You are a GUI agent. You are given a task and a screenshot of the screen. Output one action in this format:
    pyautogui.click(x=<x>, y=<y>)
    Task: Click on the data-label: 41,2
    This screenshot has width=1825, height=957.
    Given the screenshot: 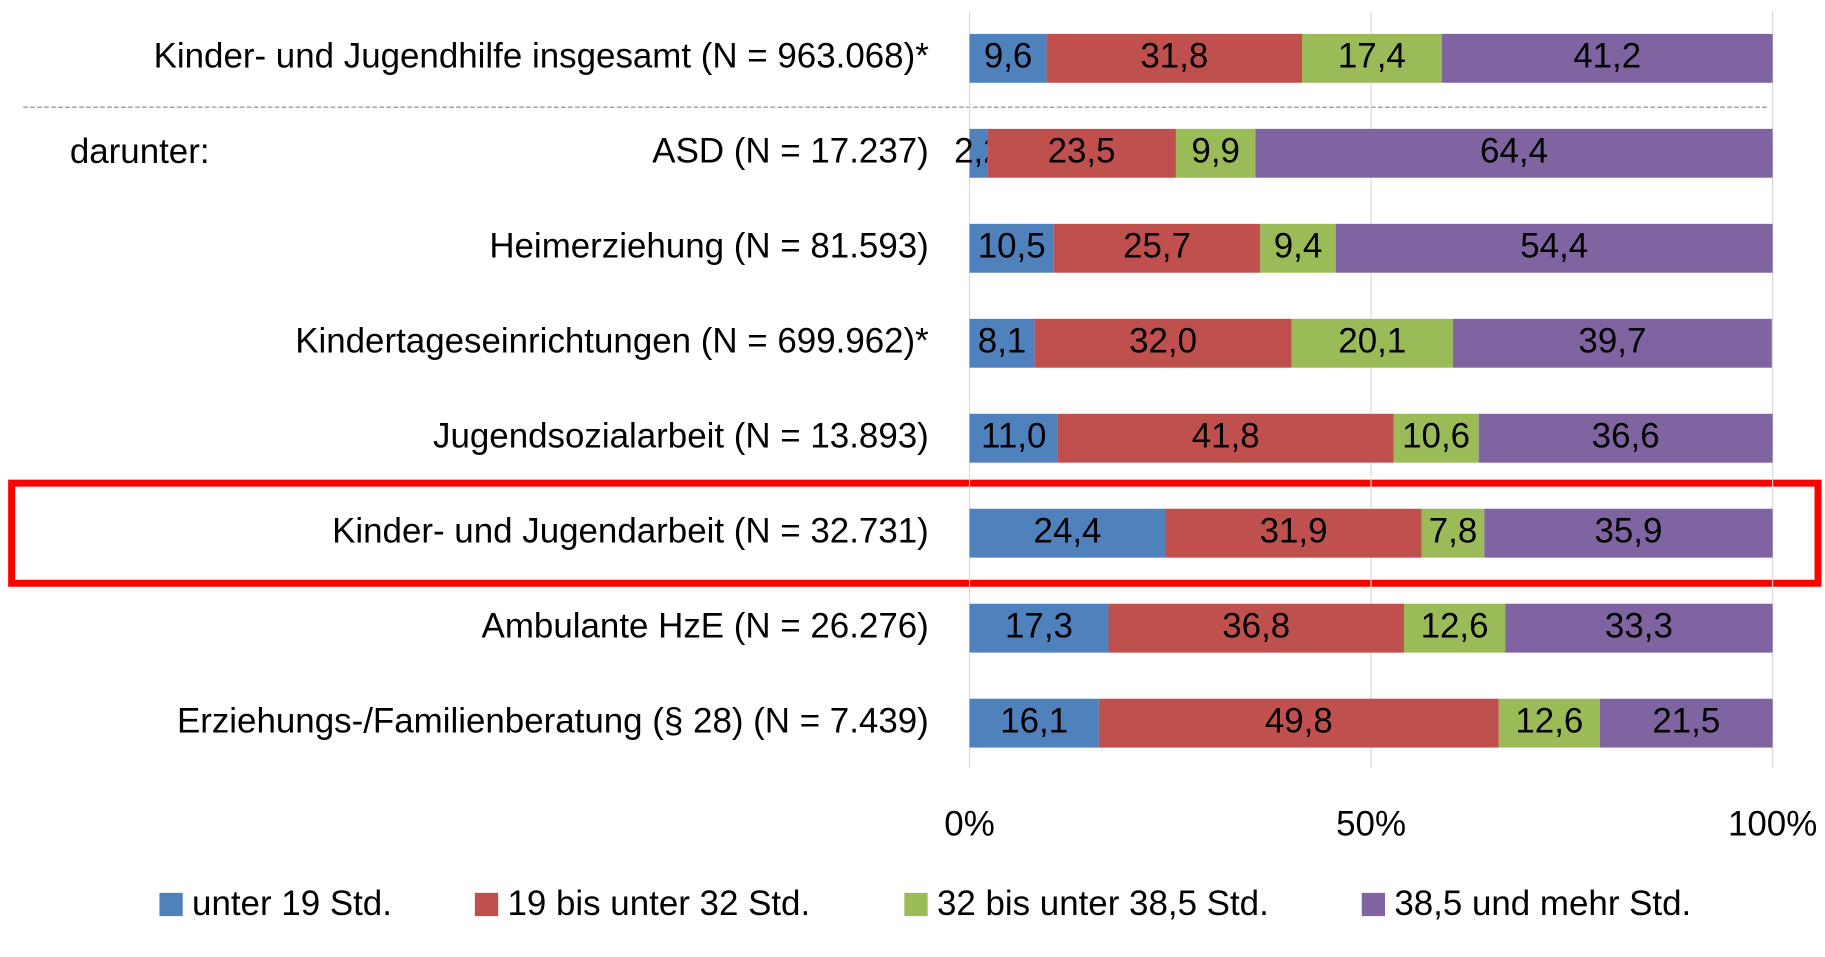 What is the action you would take?
    pyautogui.click(x=1607, y=56)
    